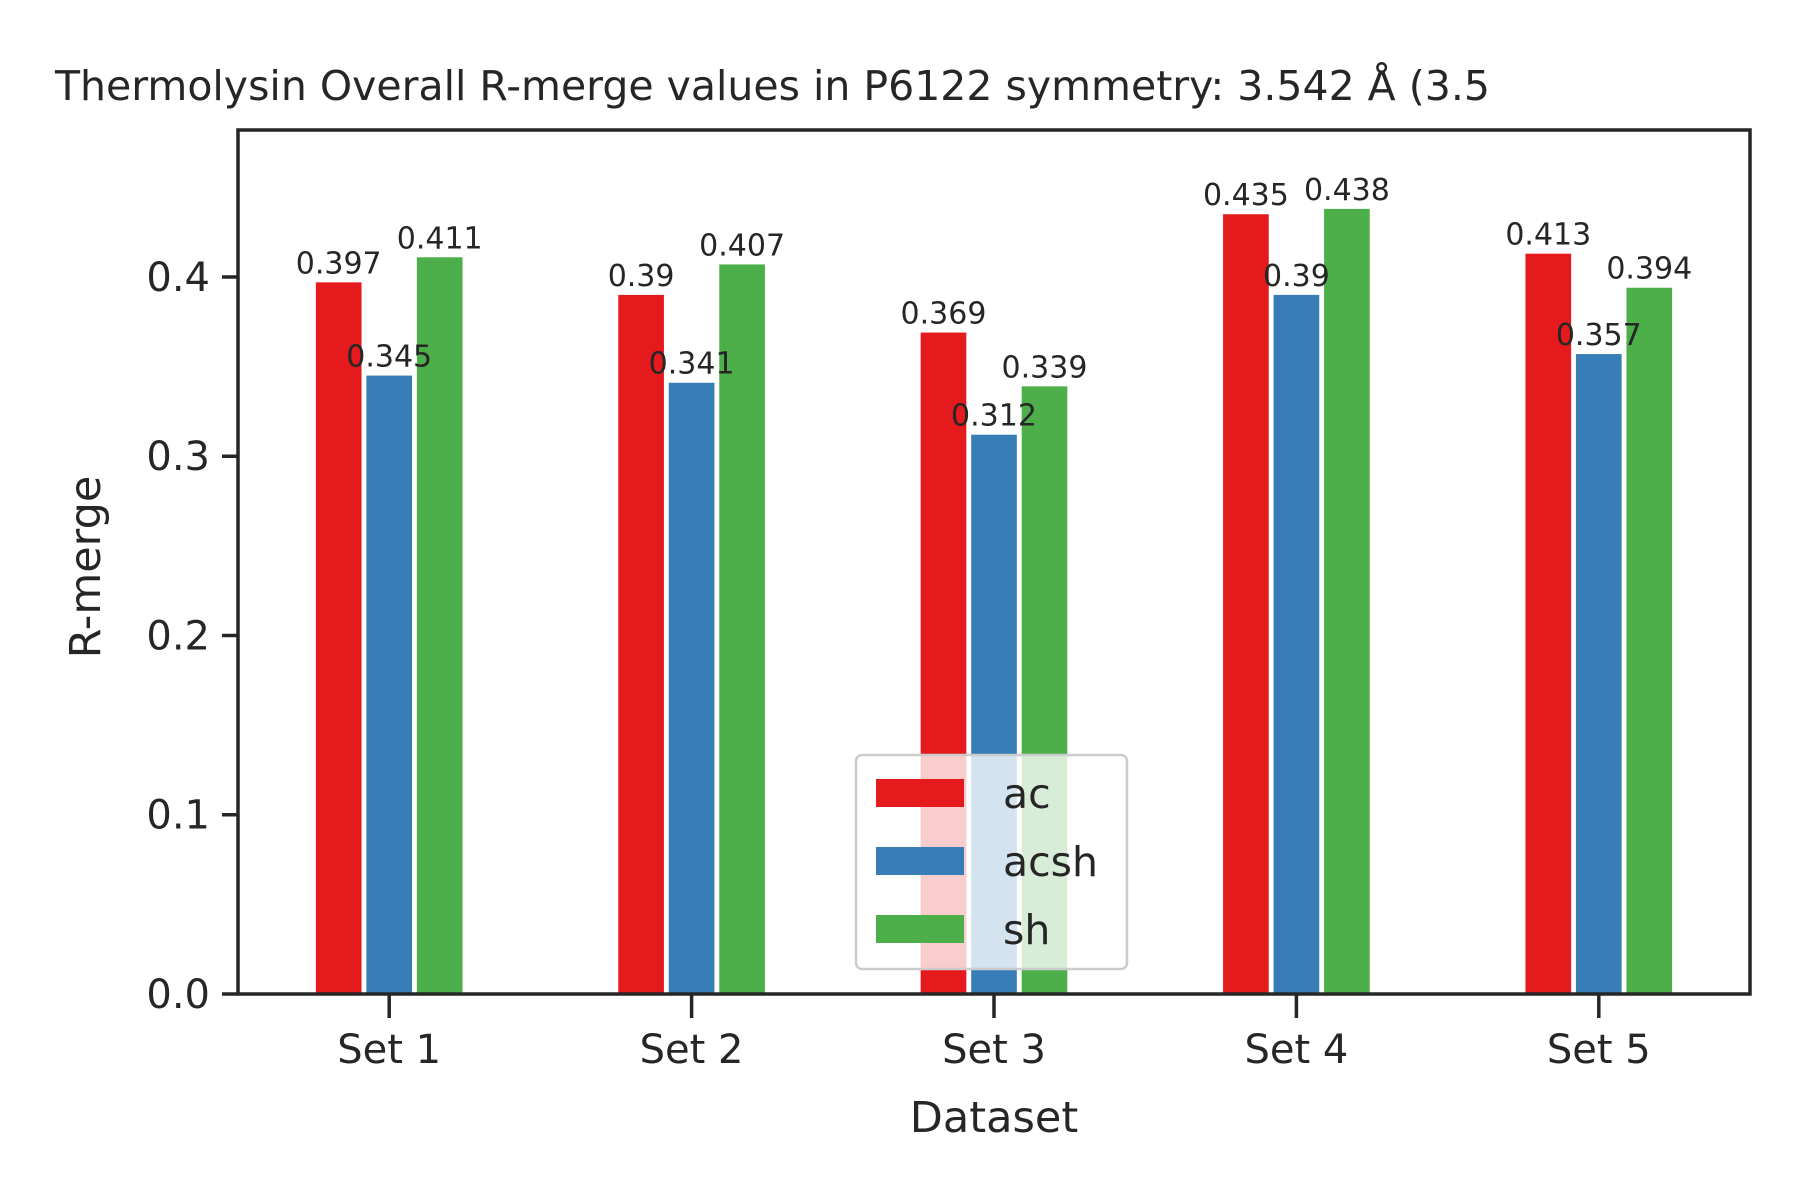  What do you see at coordinates (920, 861) in the screenshot?
I see `legend-swatch-acsh` at bounding box center [920, 861].